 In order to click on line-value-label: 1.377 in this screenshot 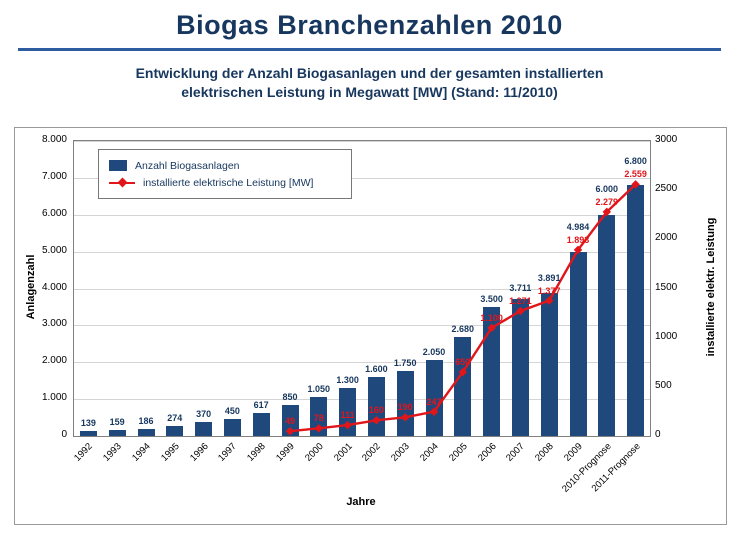, I will do `click(549, 290)`.